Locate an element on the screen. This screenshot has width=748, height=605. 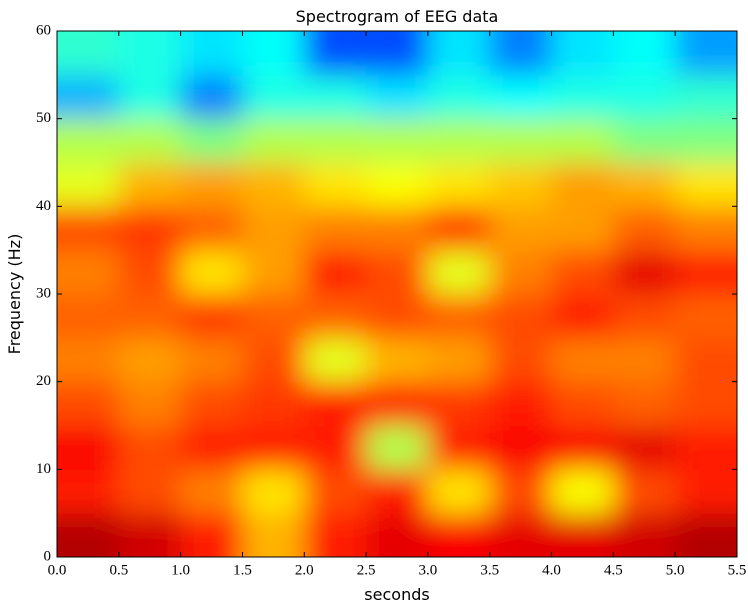
x-tick-label: 3.0 is located at coordinates (428, 570).